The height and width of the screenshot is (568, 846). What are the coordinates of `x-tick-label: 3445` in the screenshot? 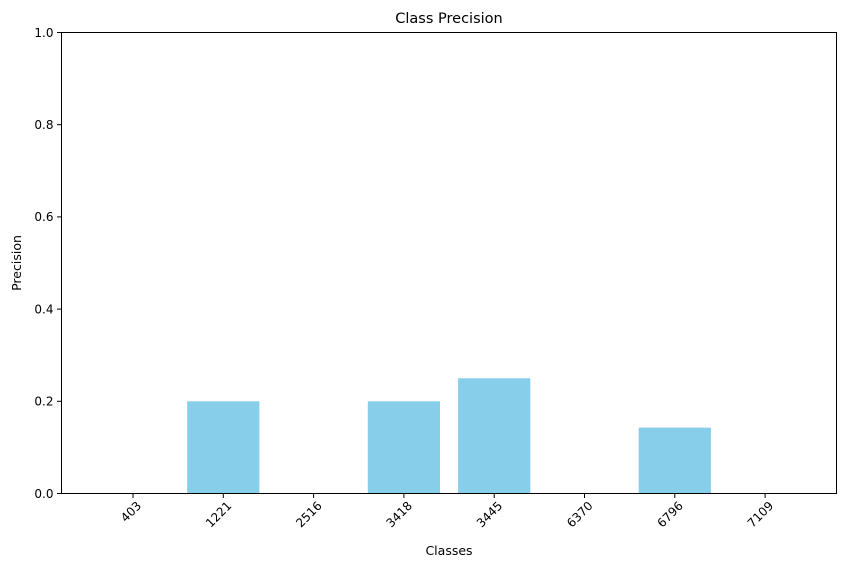 It's located at (489, 514).